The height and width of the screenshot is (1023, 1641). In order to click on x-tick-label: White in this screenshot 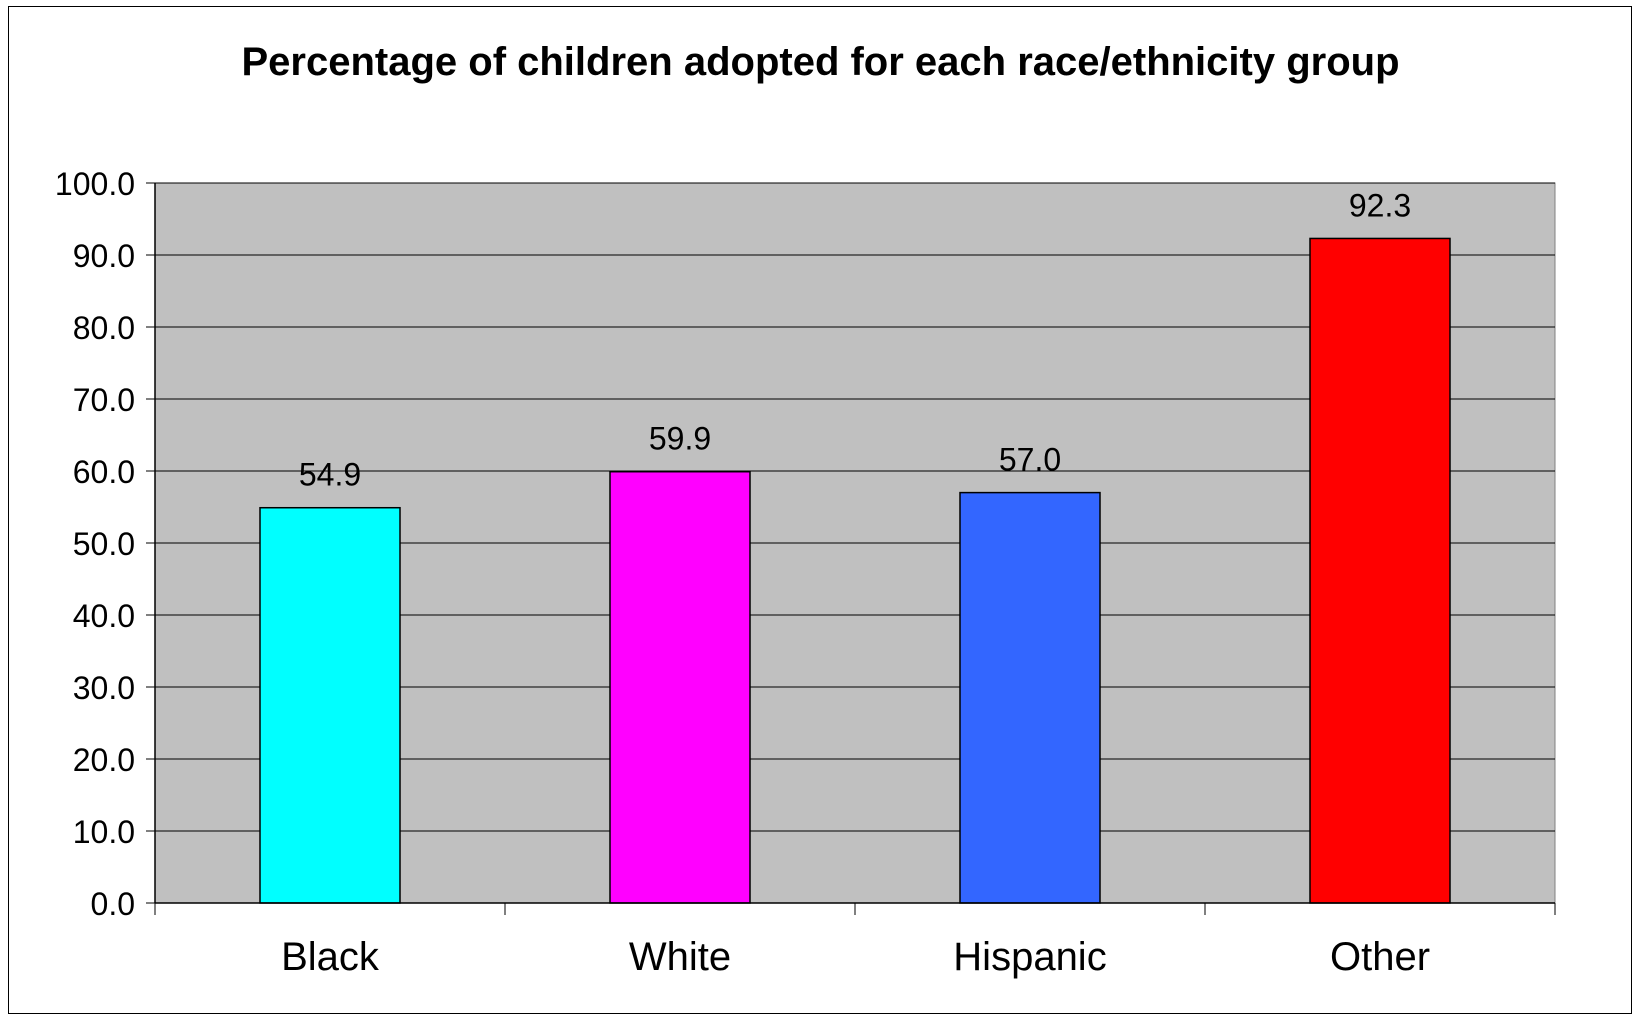, I will do `click(680, 957)`.